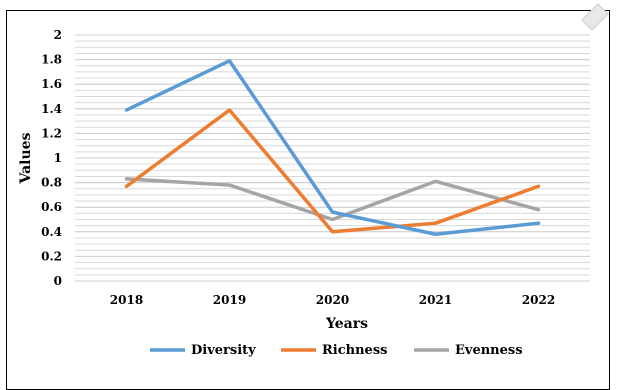 The image size is (618, 390). Describe the element at coordinates (538, 300) in the screenshot. I see `x-tick-label: 2022` at that location.